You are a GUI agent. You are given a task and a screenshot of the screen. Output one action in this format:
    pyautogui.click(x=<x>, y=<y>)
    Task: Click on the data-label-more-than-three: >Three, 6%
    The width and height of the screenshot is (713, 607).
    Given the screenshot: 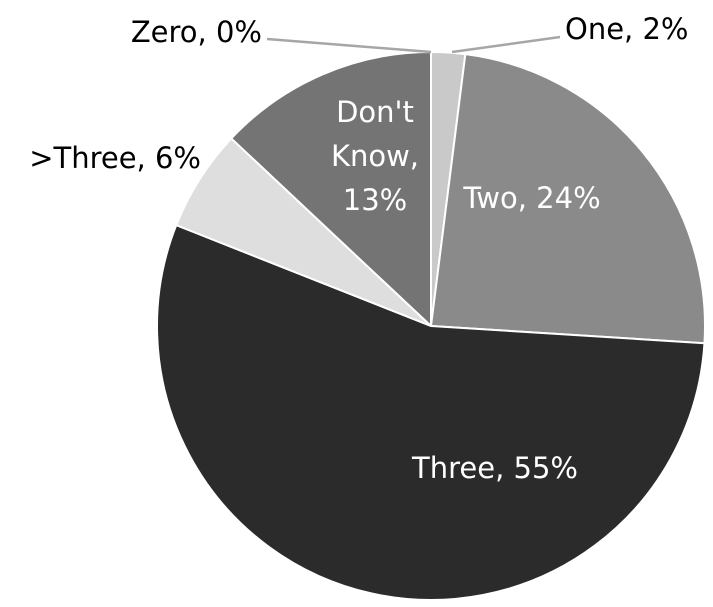 What is the action you would take?
    pyautogui.click(x=115, y=158)
    